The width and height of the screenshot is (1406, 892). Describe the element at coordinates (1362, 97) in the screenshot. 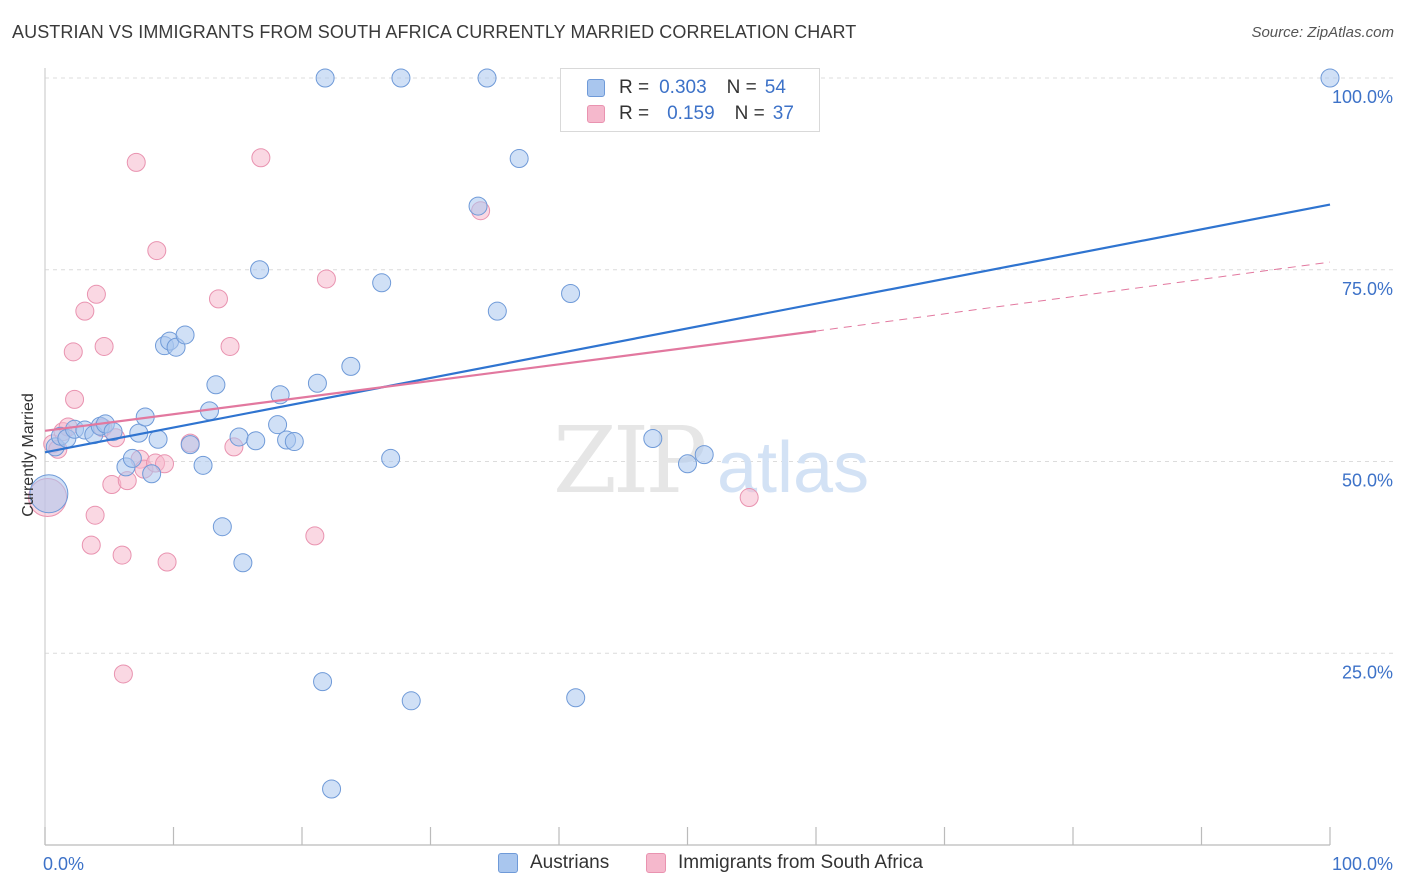

I see `y-tick-label: 100.0%` at that location.